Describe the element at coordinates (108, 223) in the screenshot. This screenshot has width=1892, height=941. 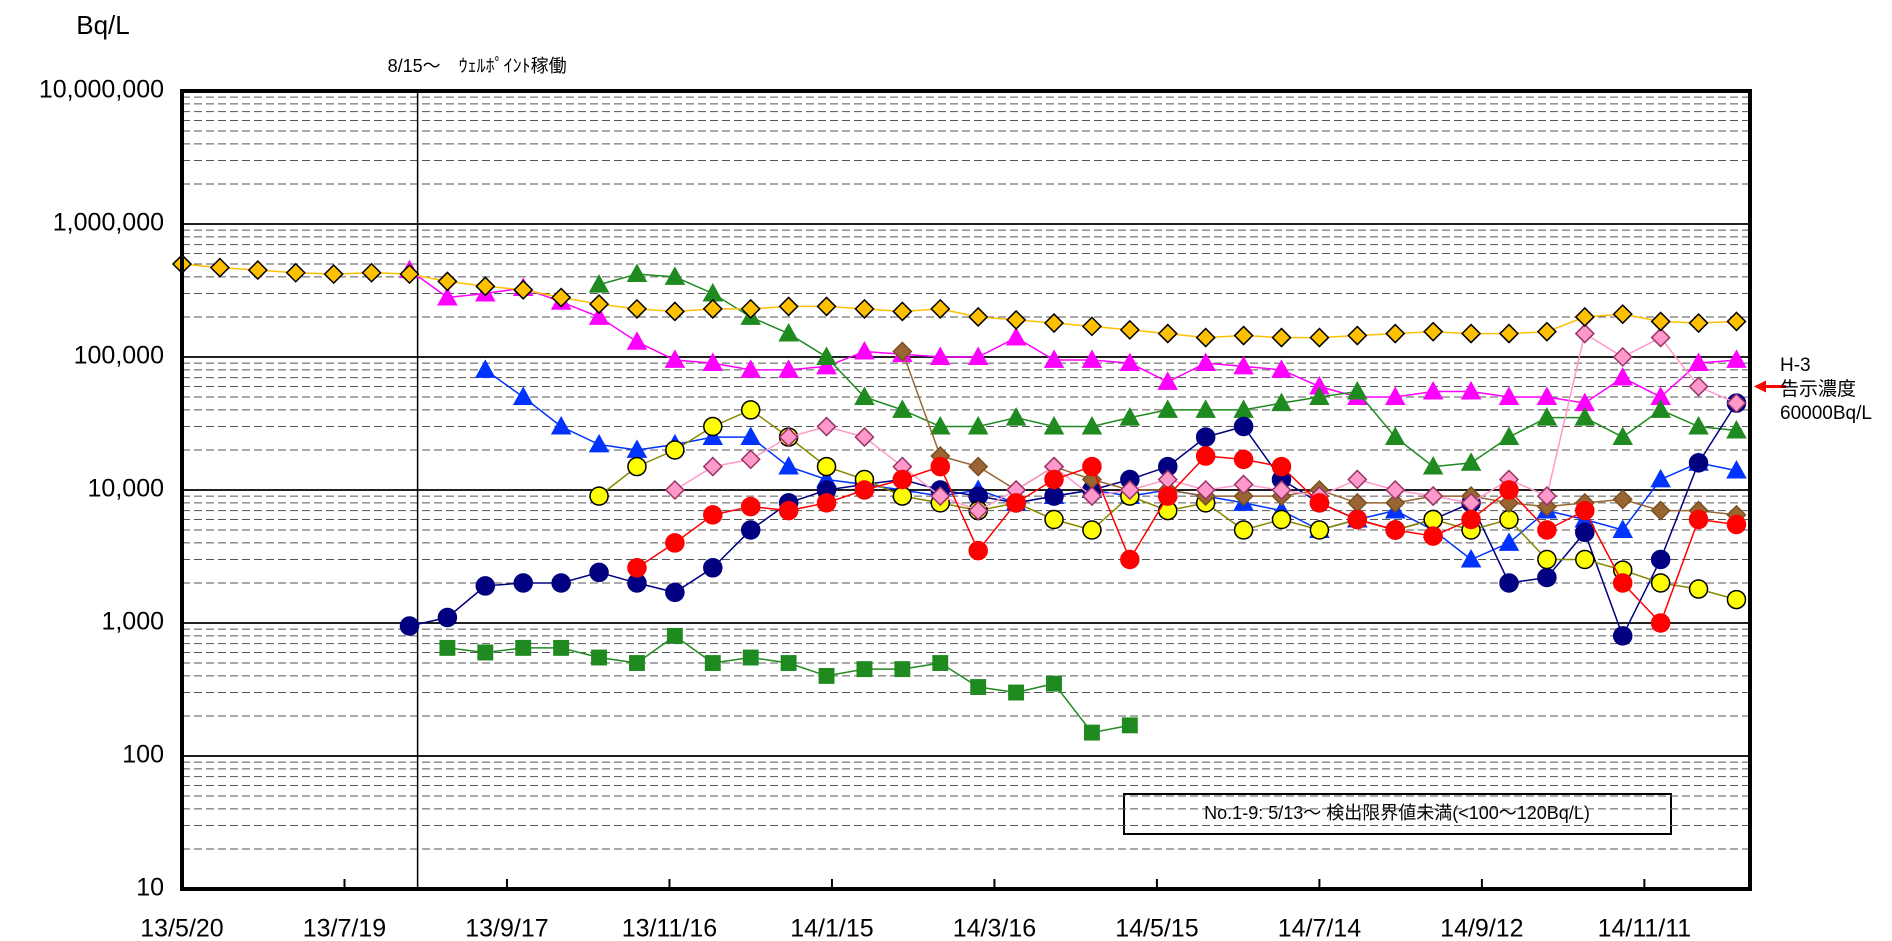
I see `y-tick-label: 1,000,000` at that location.